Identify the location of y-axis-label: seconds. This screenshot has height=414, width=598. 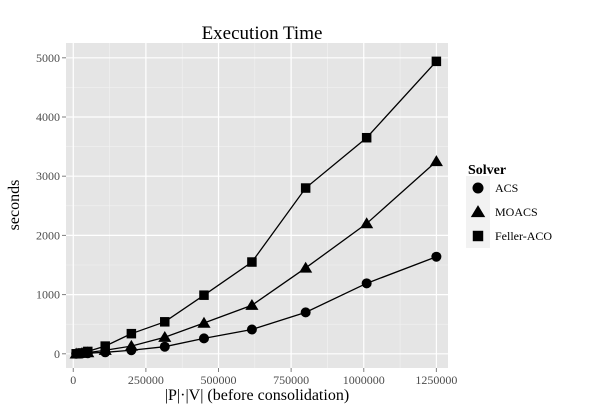
(14, 205).